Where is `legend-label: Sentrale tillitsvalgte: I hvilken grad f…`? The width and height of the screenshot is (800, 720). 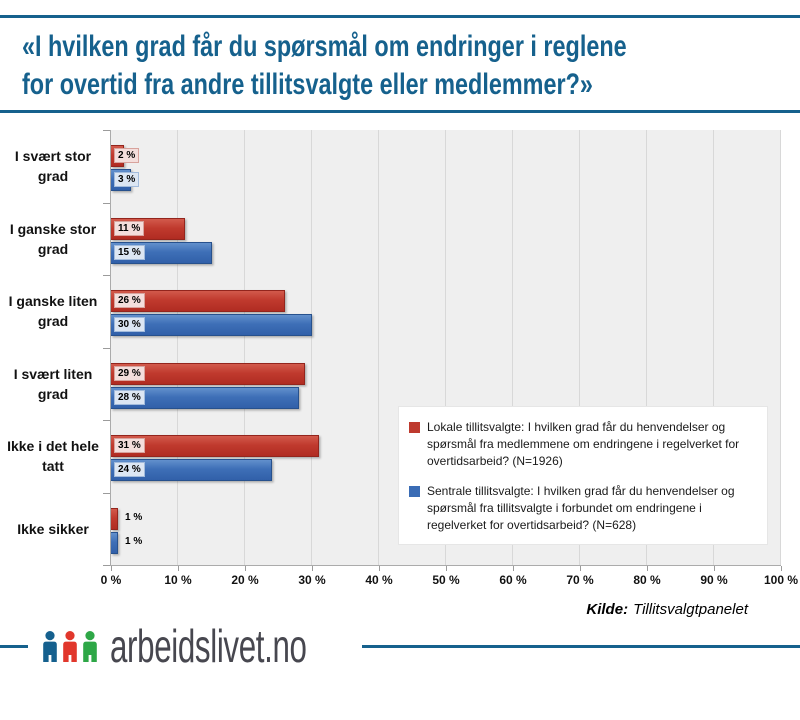
legend-label: Sentrale tillitsvalgte: I hvilken grad f… is located at coordinates (581, 508).